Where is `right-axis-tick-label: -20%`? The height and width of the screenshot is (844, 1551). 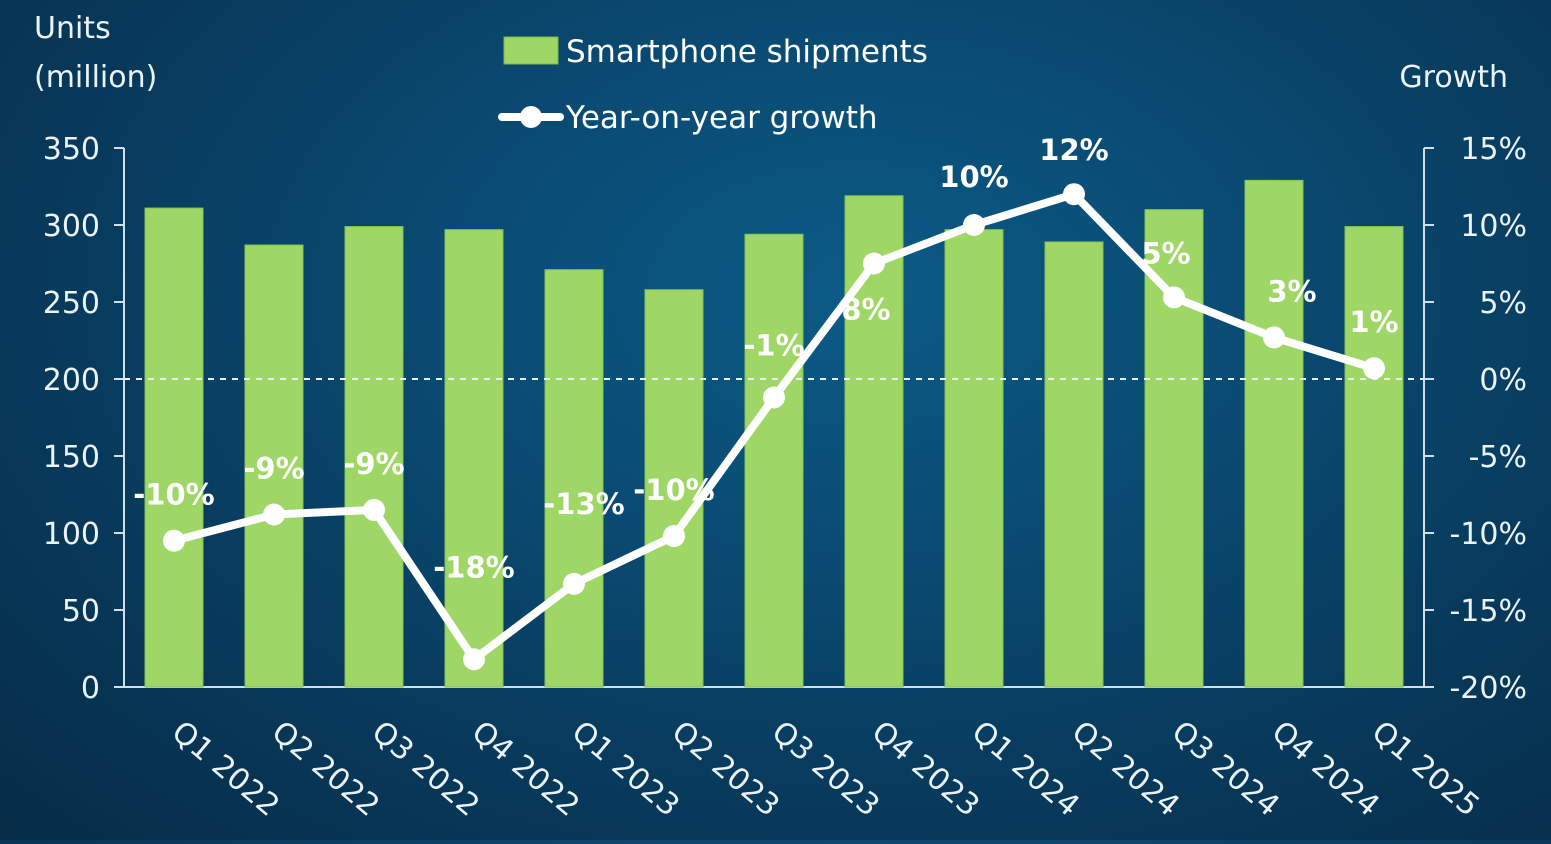 right-axis-tick-label: -20% is located at coordinates (1488, 688).